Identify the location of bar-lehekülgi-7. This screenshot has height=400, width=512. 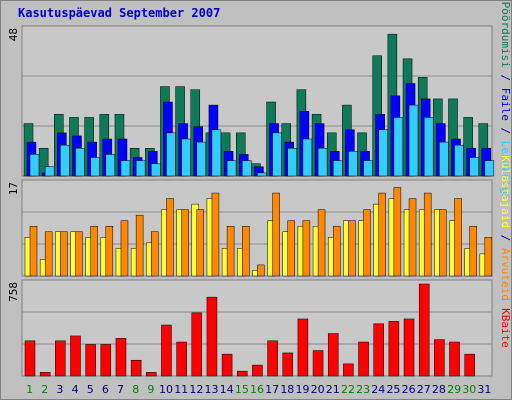
(125, 168).